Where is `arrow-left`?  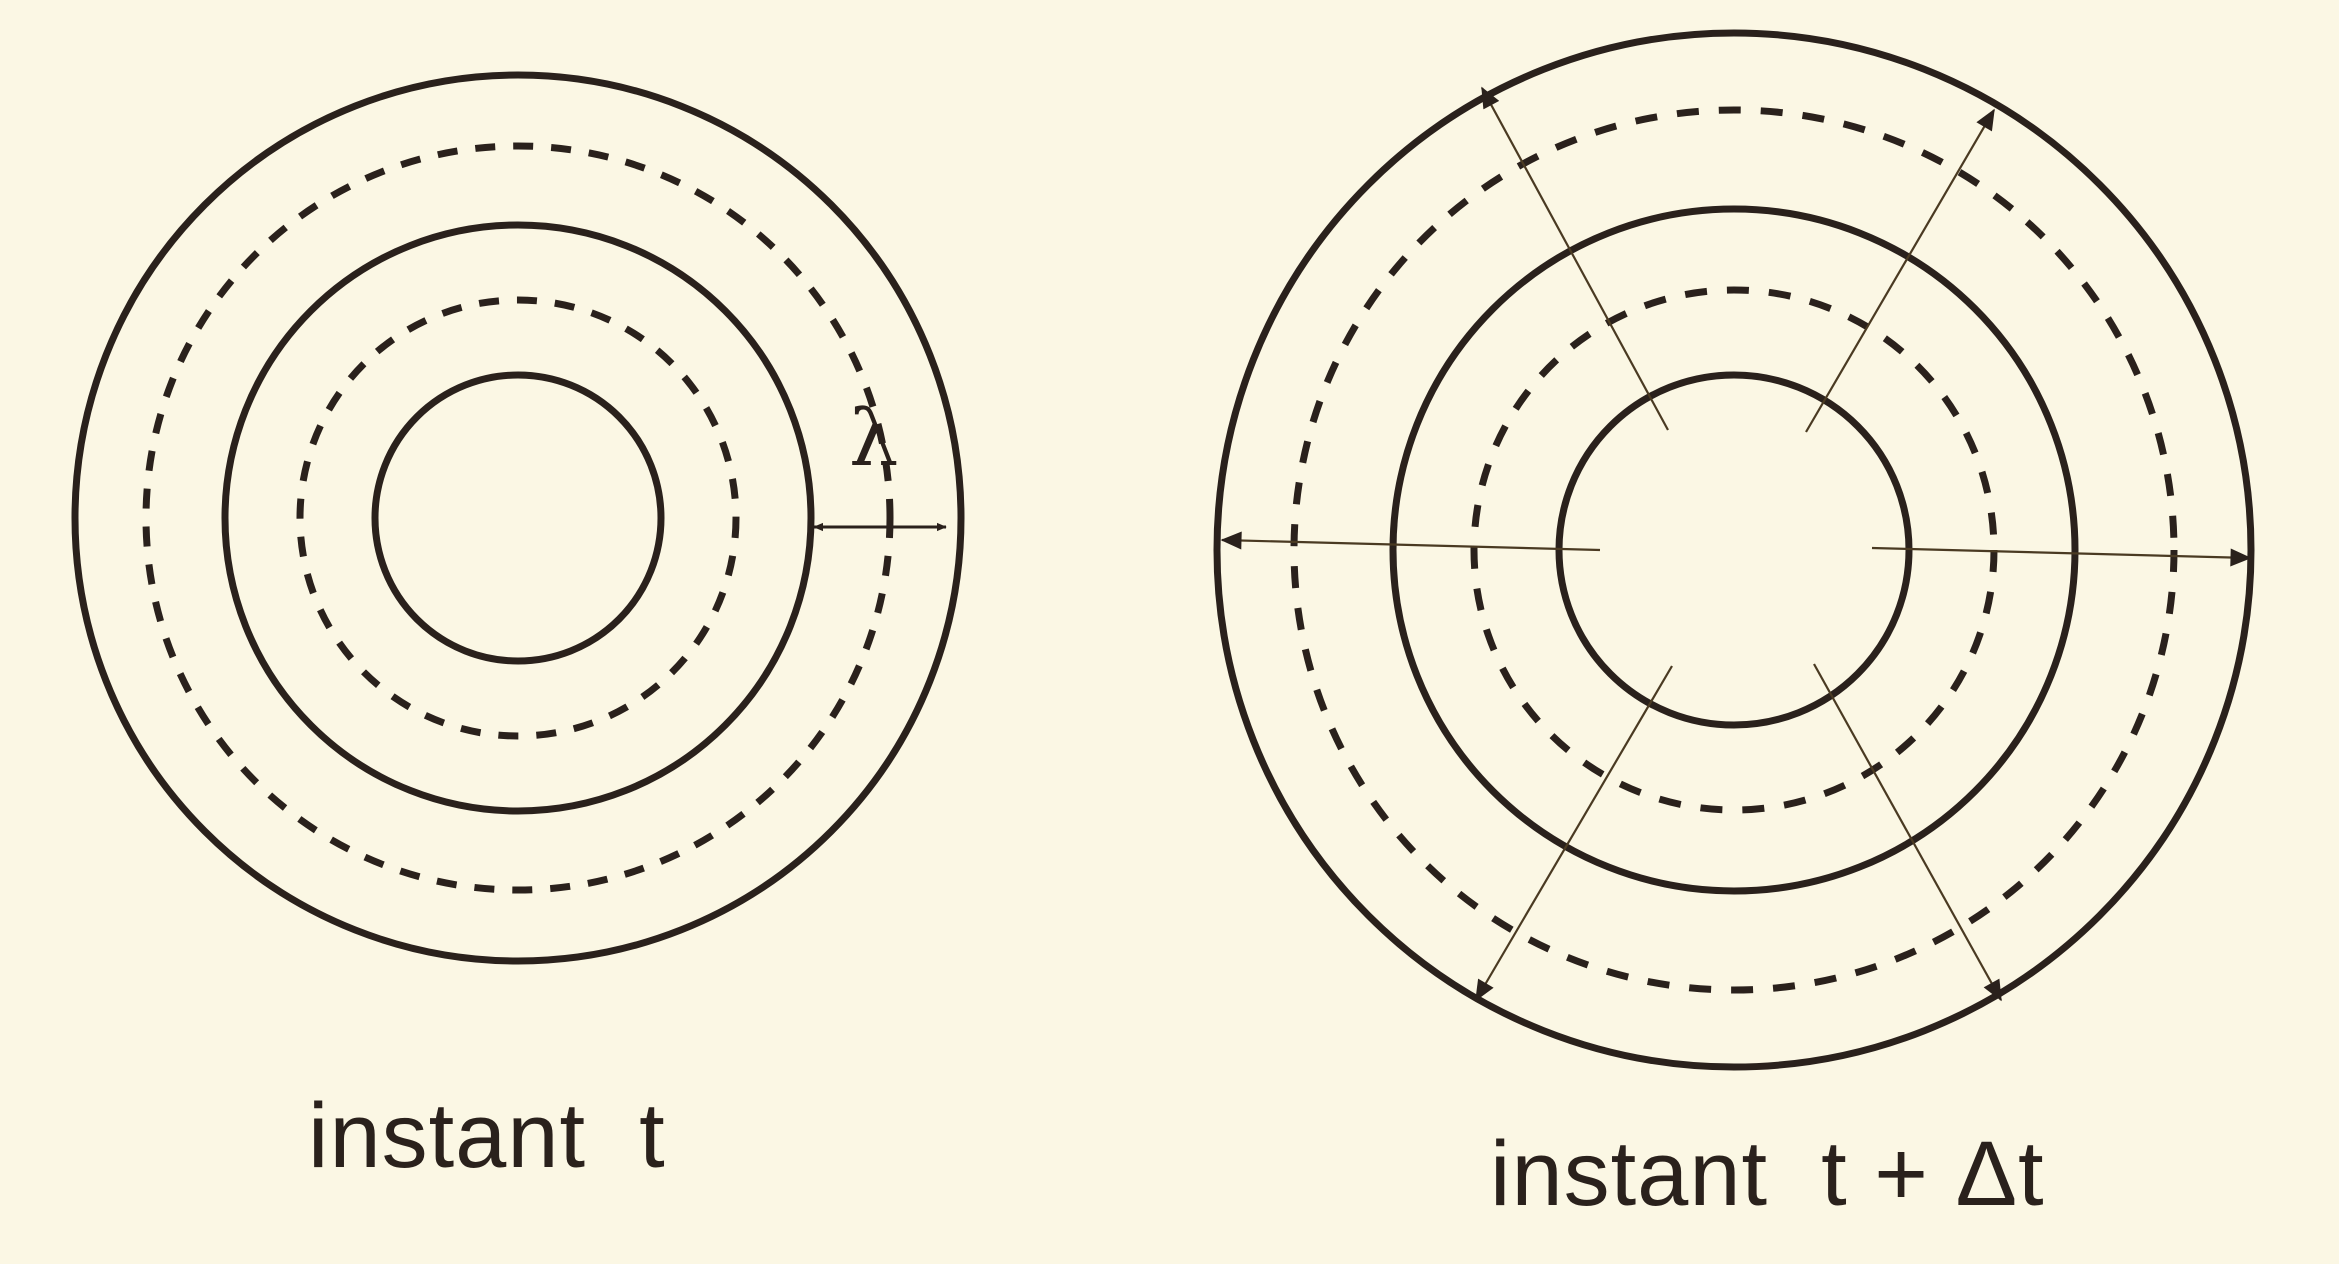 arrow-left is located at coordinates (1410, 541).